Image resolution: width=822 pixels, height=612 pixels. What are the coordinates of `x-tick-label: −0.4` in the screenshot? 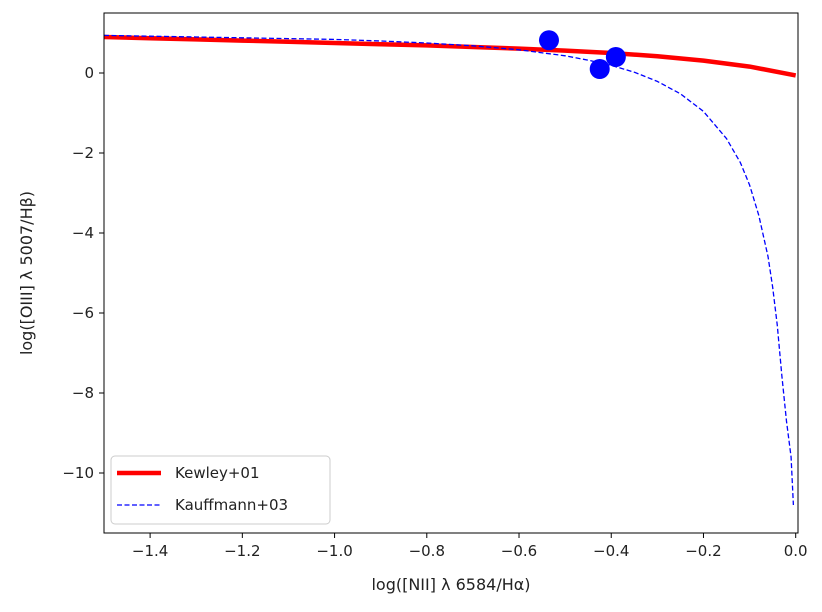 It's located at (611, 551).